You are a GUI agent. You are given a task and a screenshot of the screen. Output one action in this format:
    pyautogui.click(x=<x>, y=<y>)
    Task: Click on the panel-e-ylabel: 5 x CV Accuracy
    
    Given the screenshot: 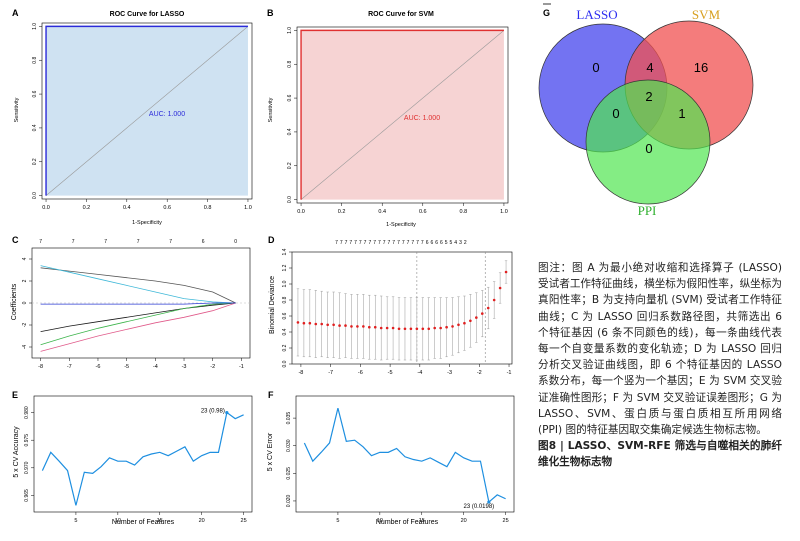 What is the action you would take?
    pyautogui.click(x=16, y=452)
    